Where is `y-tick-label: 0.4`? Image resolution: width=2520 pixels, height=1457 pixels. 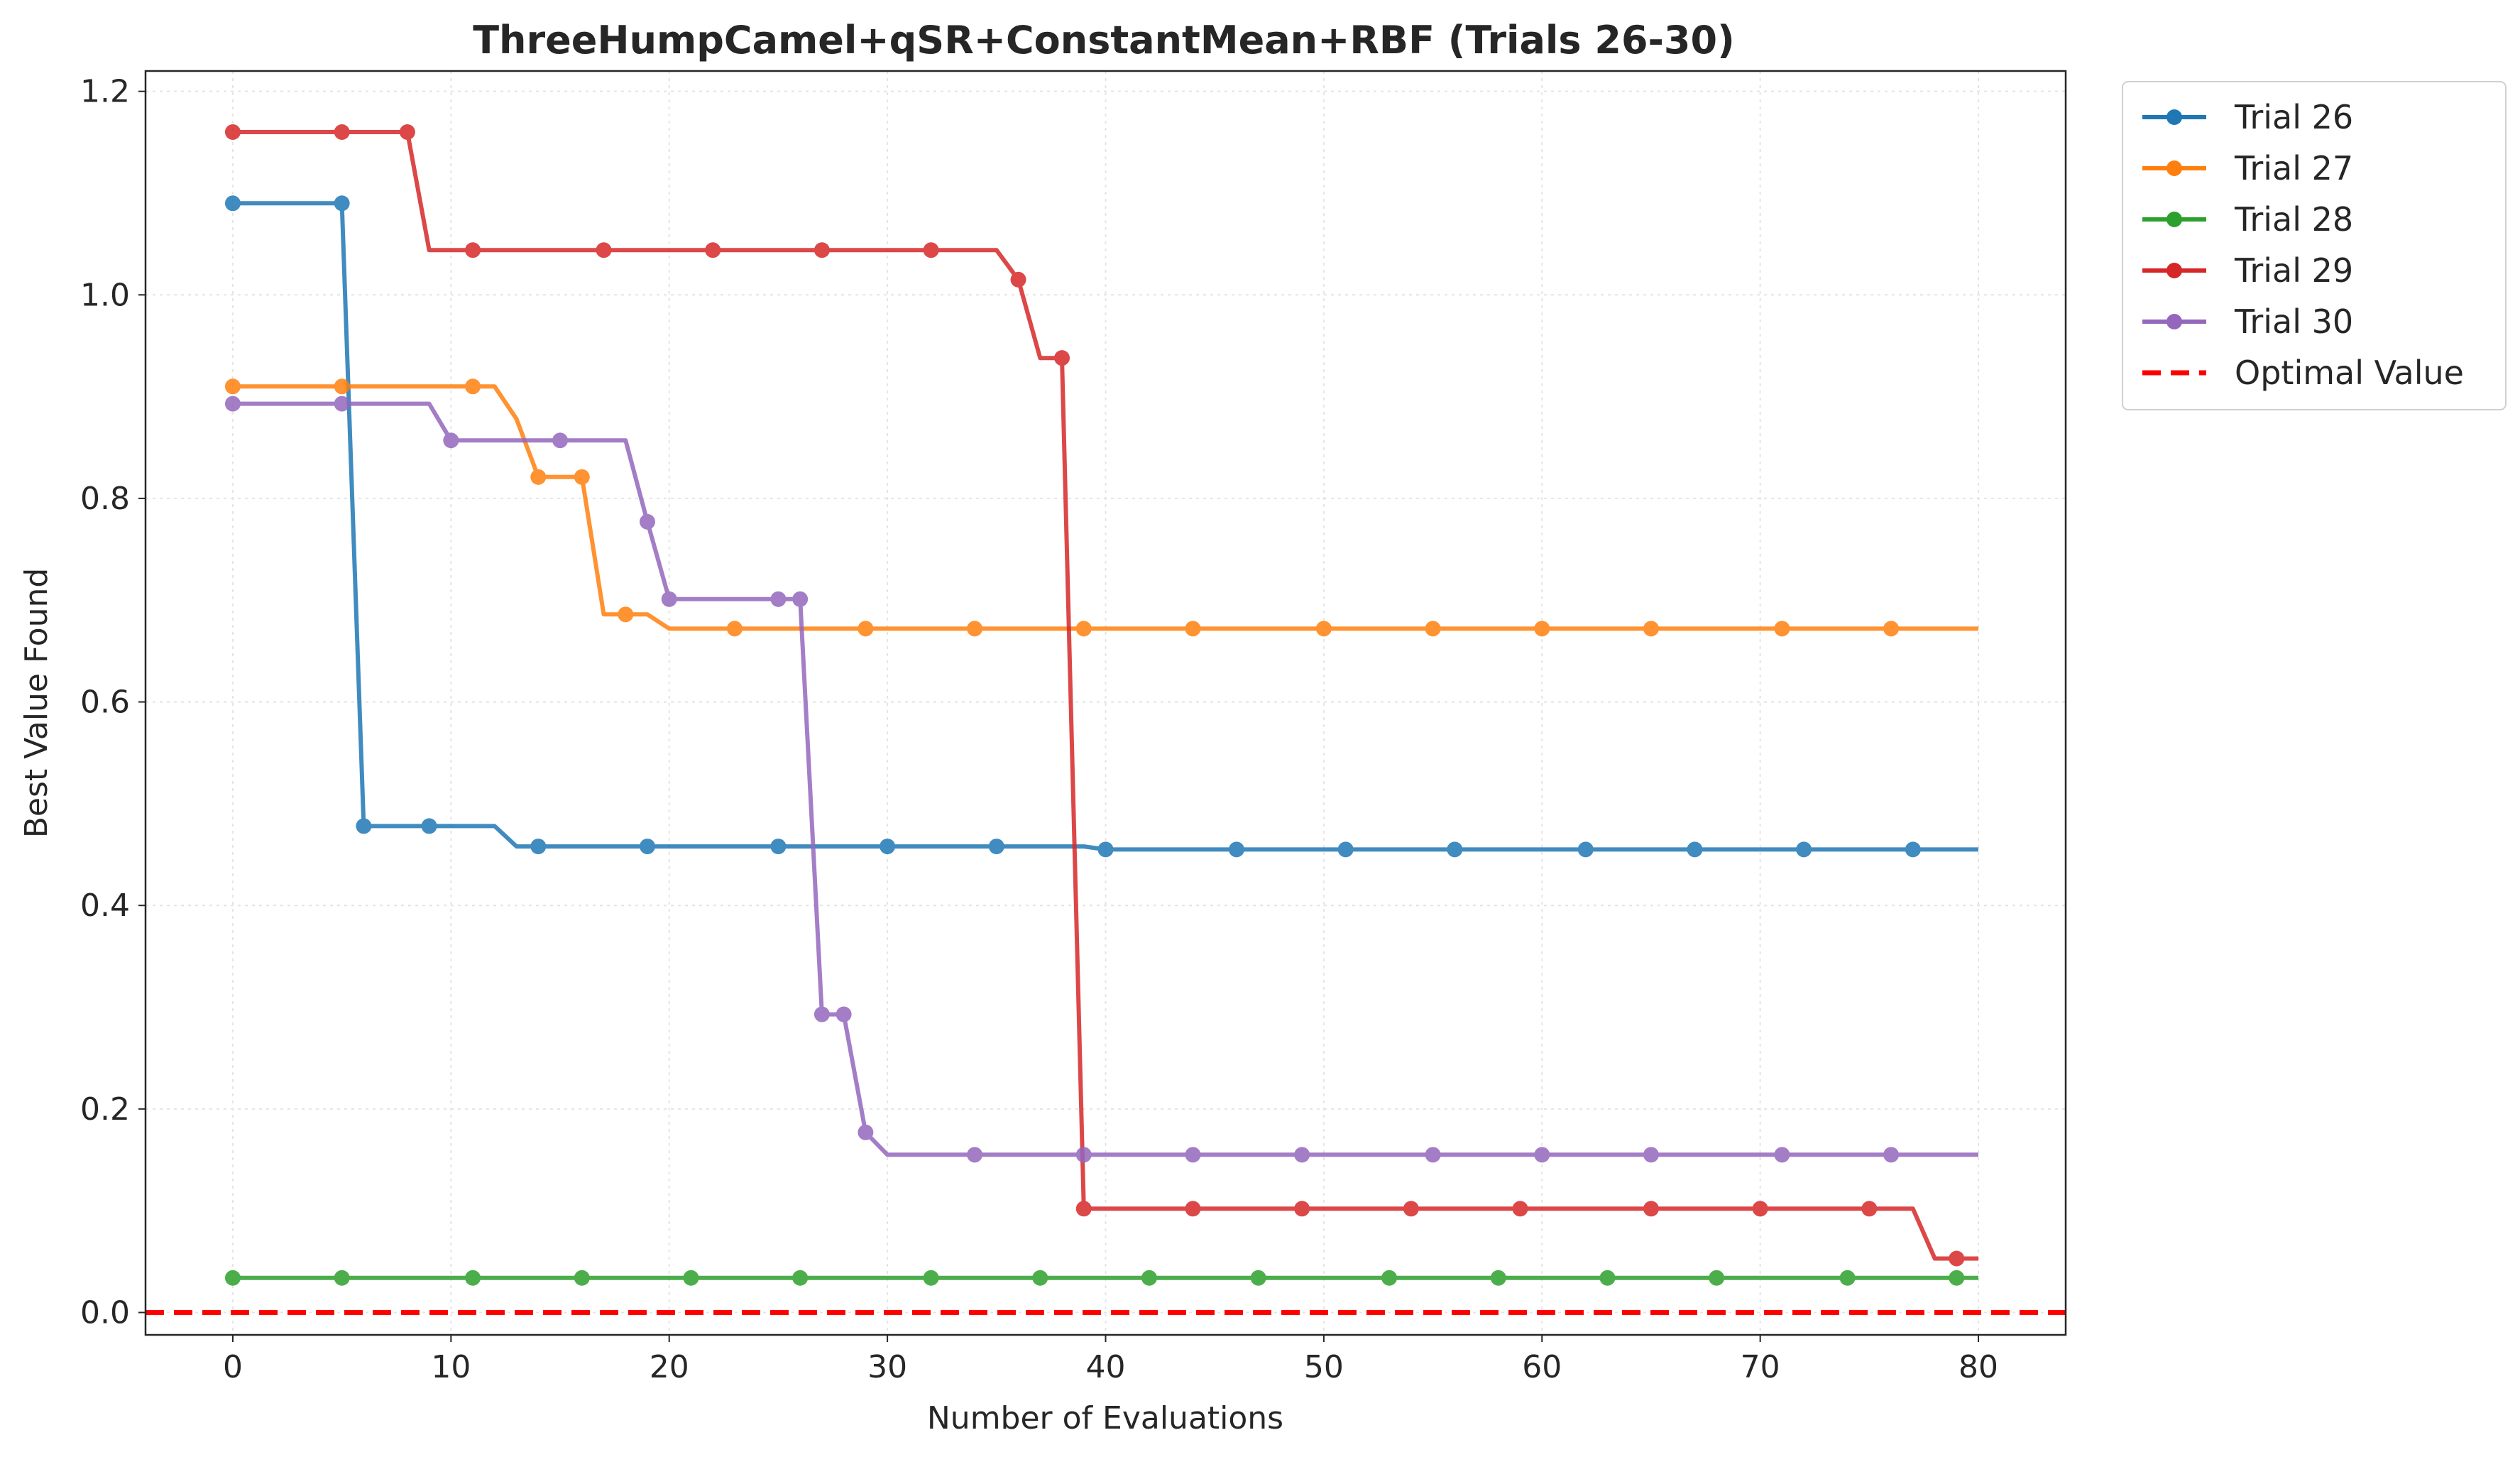 y-tick-label: 0.4 is located at coordinates (105, 906).